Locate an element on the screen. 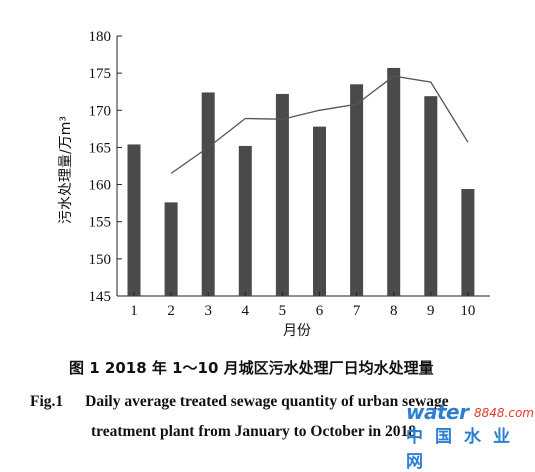 This screenshot has height=472, width=535. y-tick-label: 175 is located at coordinates (100, 74).